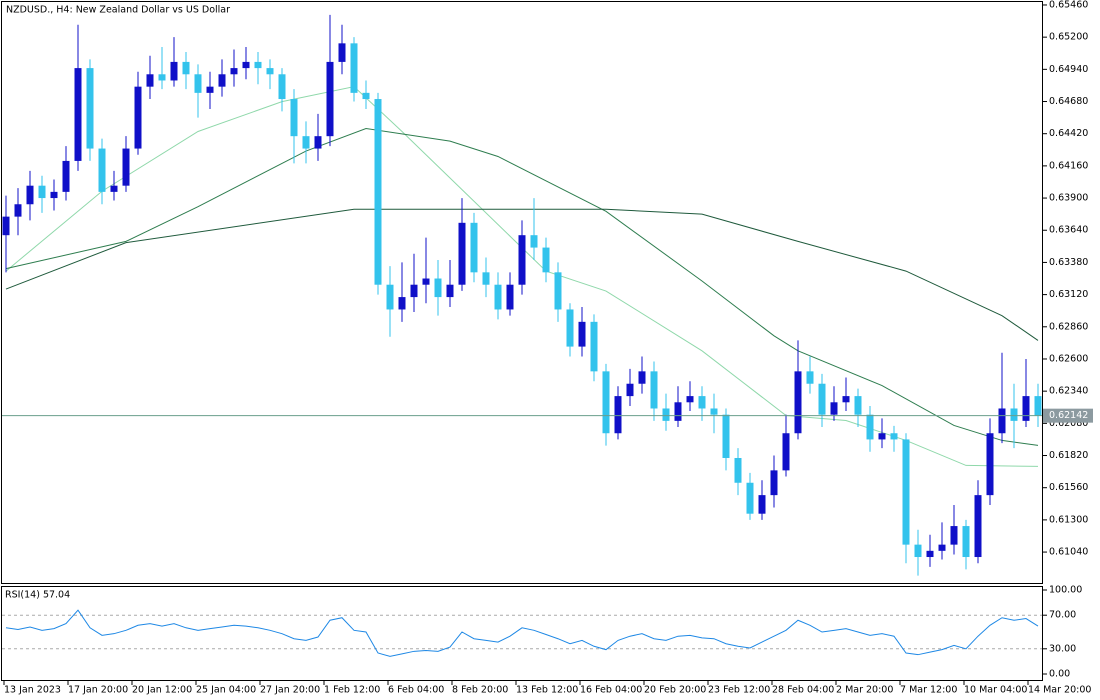  What do you see at coordinates (352, 690) in the screenshot?
I see `x-tick-label: 1 Feb 12:00` at bounding box center [352, 690].